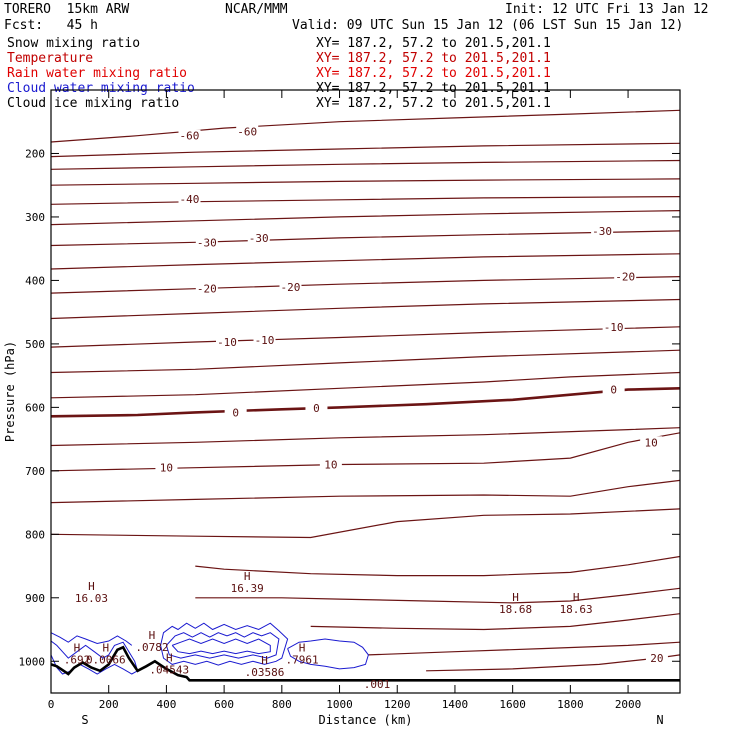 The image size is (740, 740). What do you see at coordinates (455, 704) in the screenshot?
I see `x-tick-label: 1400` at bounding box center [455, 704].